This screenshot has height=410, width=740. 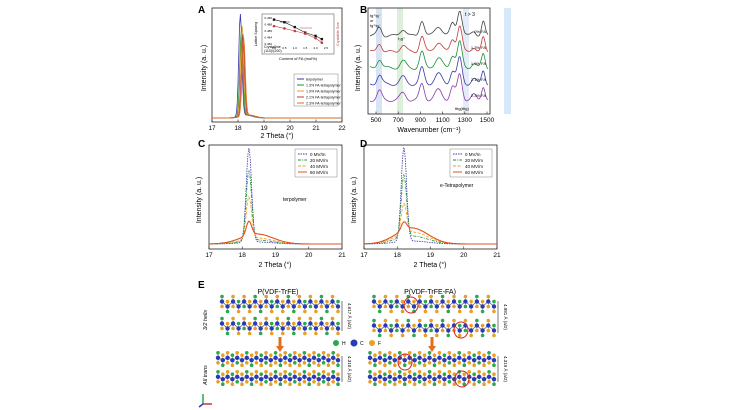 I want to click on panel-b-traces: 0% FA 1.3% FA 1.9% FA 2.1% FA 2.3% FA, so click(x=429, y=56).